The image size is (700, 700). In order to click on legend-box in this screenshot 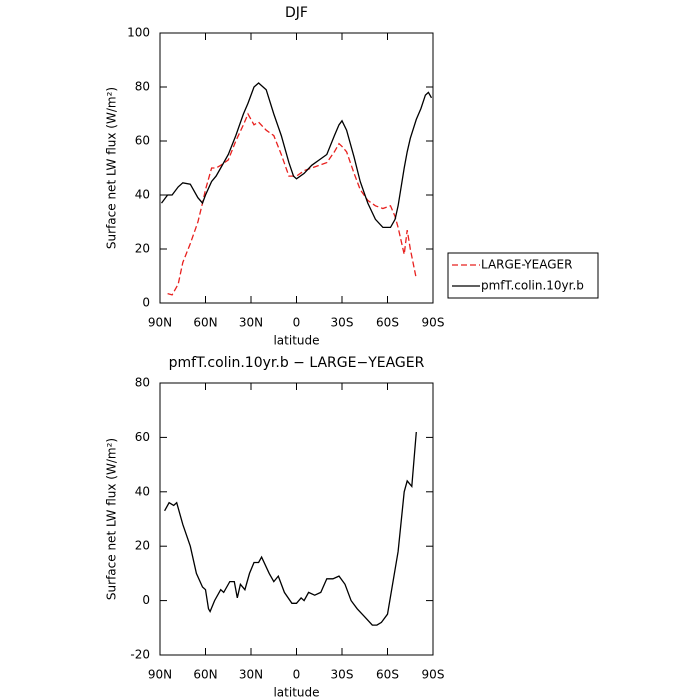, I will do `click(523, 275)`.